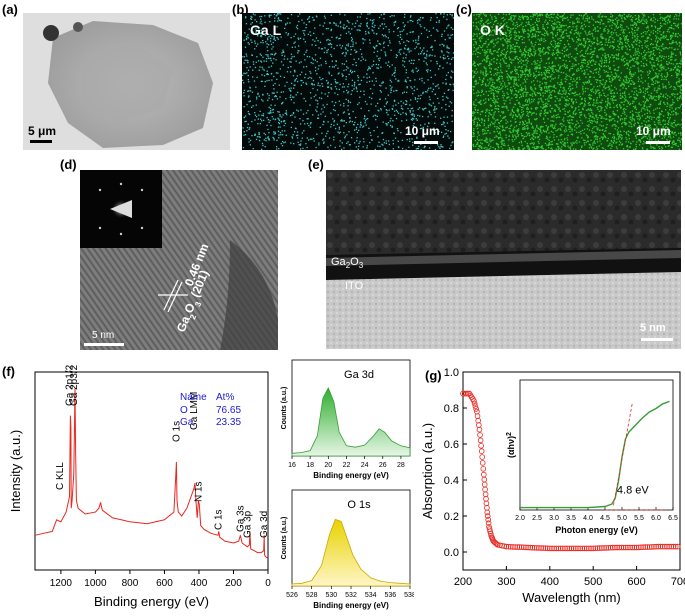 This screenshot has height=616, width=685. What do you see at coordinates (126, 81) in the screenshot?
I see `tem-flake-graphic` at bounding box center [126, 81].